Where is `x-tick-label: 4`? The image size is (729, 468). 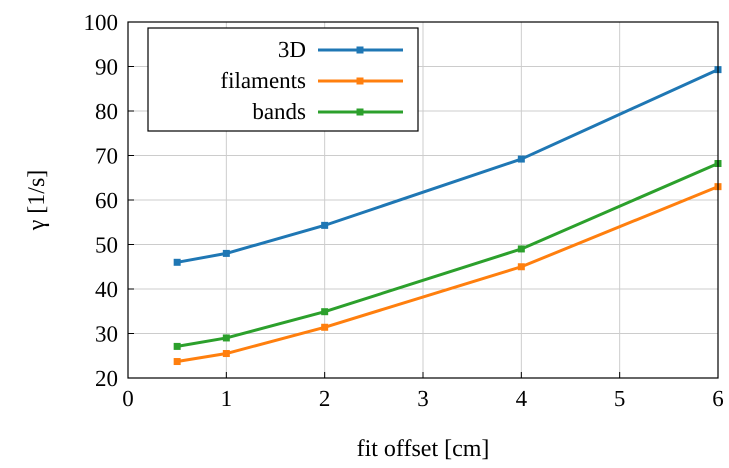
x-tick-label: 4 is located at coordinates (522, 398).